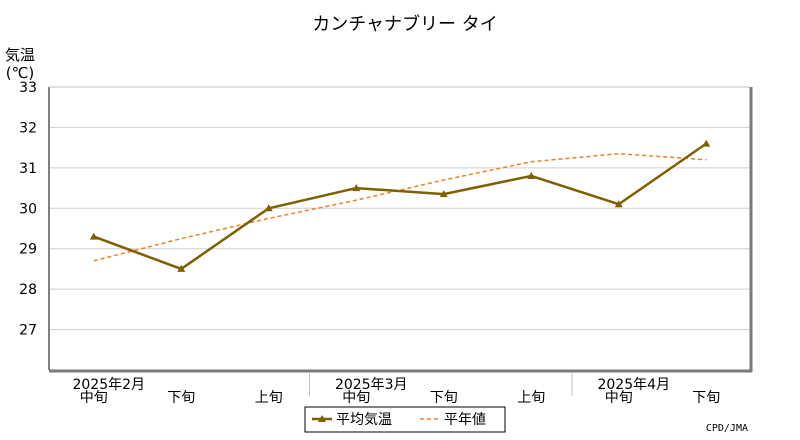  What do you see at coordinates (633, 385) in the screenshot?
I see `x-month-label: 2025年4月` at bounding box center [633, 385].